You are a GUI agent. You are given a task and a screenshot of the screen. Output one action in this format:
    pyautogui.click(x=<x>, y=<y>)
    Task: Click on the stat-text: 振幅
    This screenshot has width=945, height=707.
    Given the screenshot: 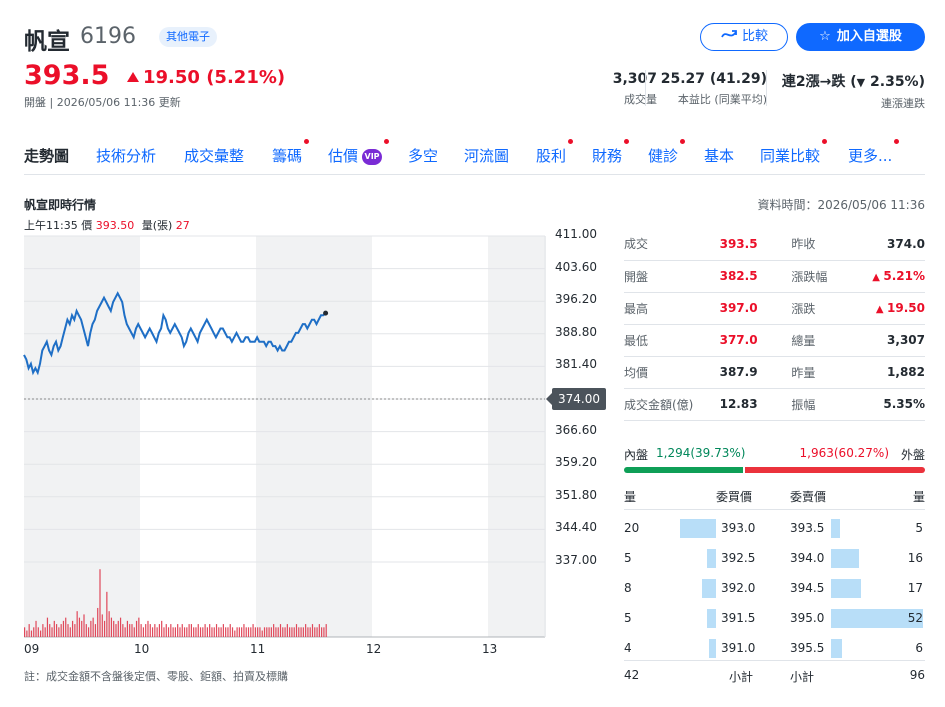 What is the action you would take?
    pyautogui.click(x=803, y=404)
    